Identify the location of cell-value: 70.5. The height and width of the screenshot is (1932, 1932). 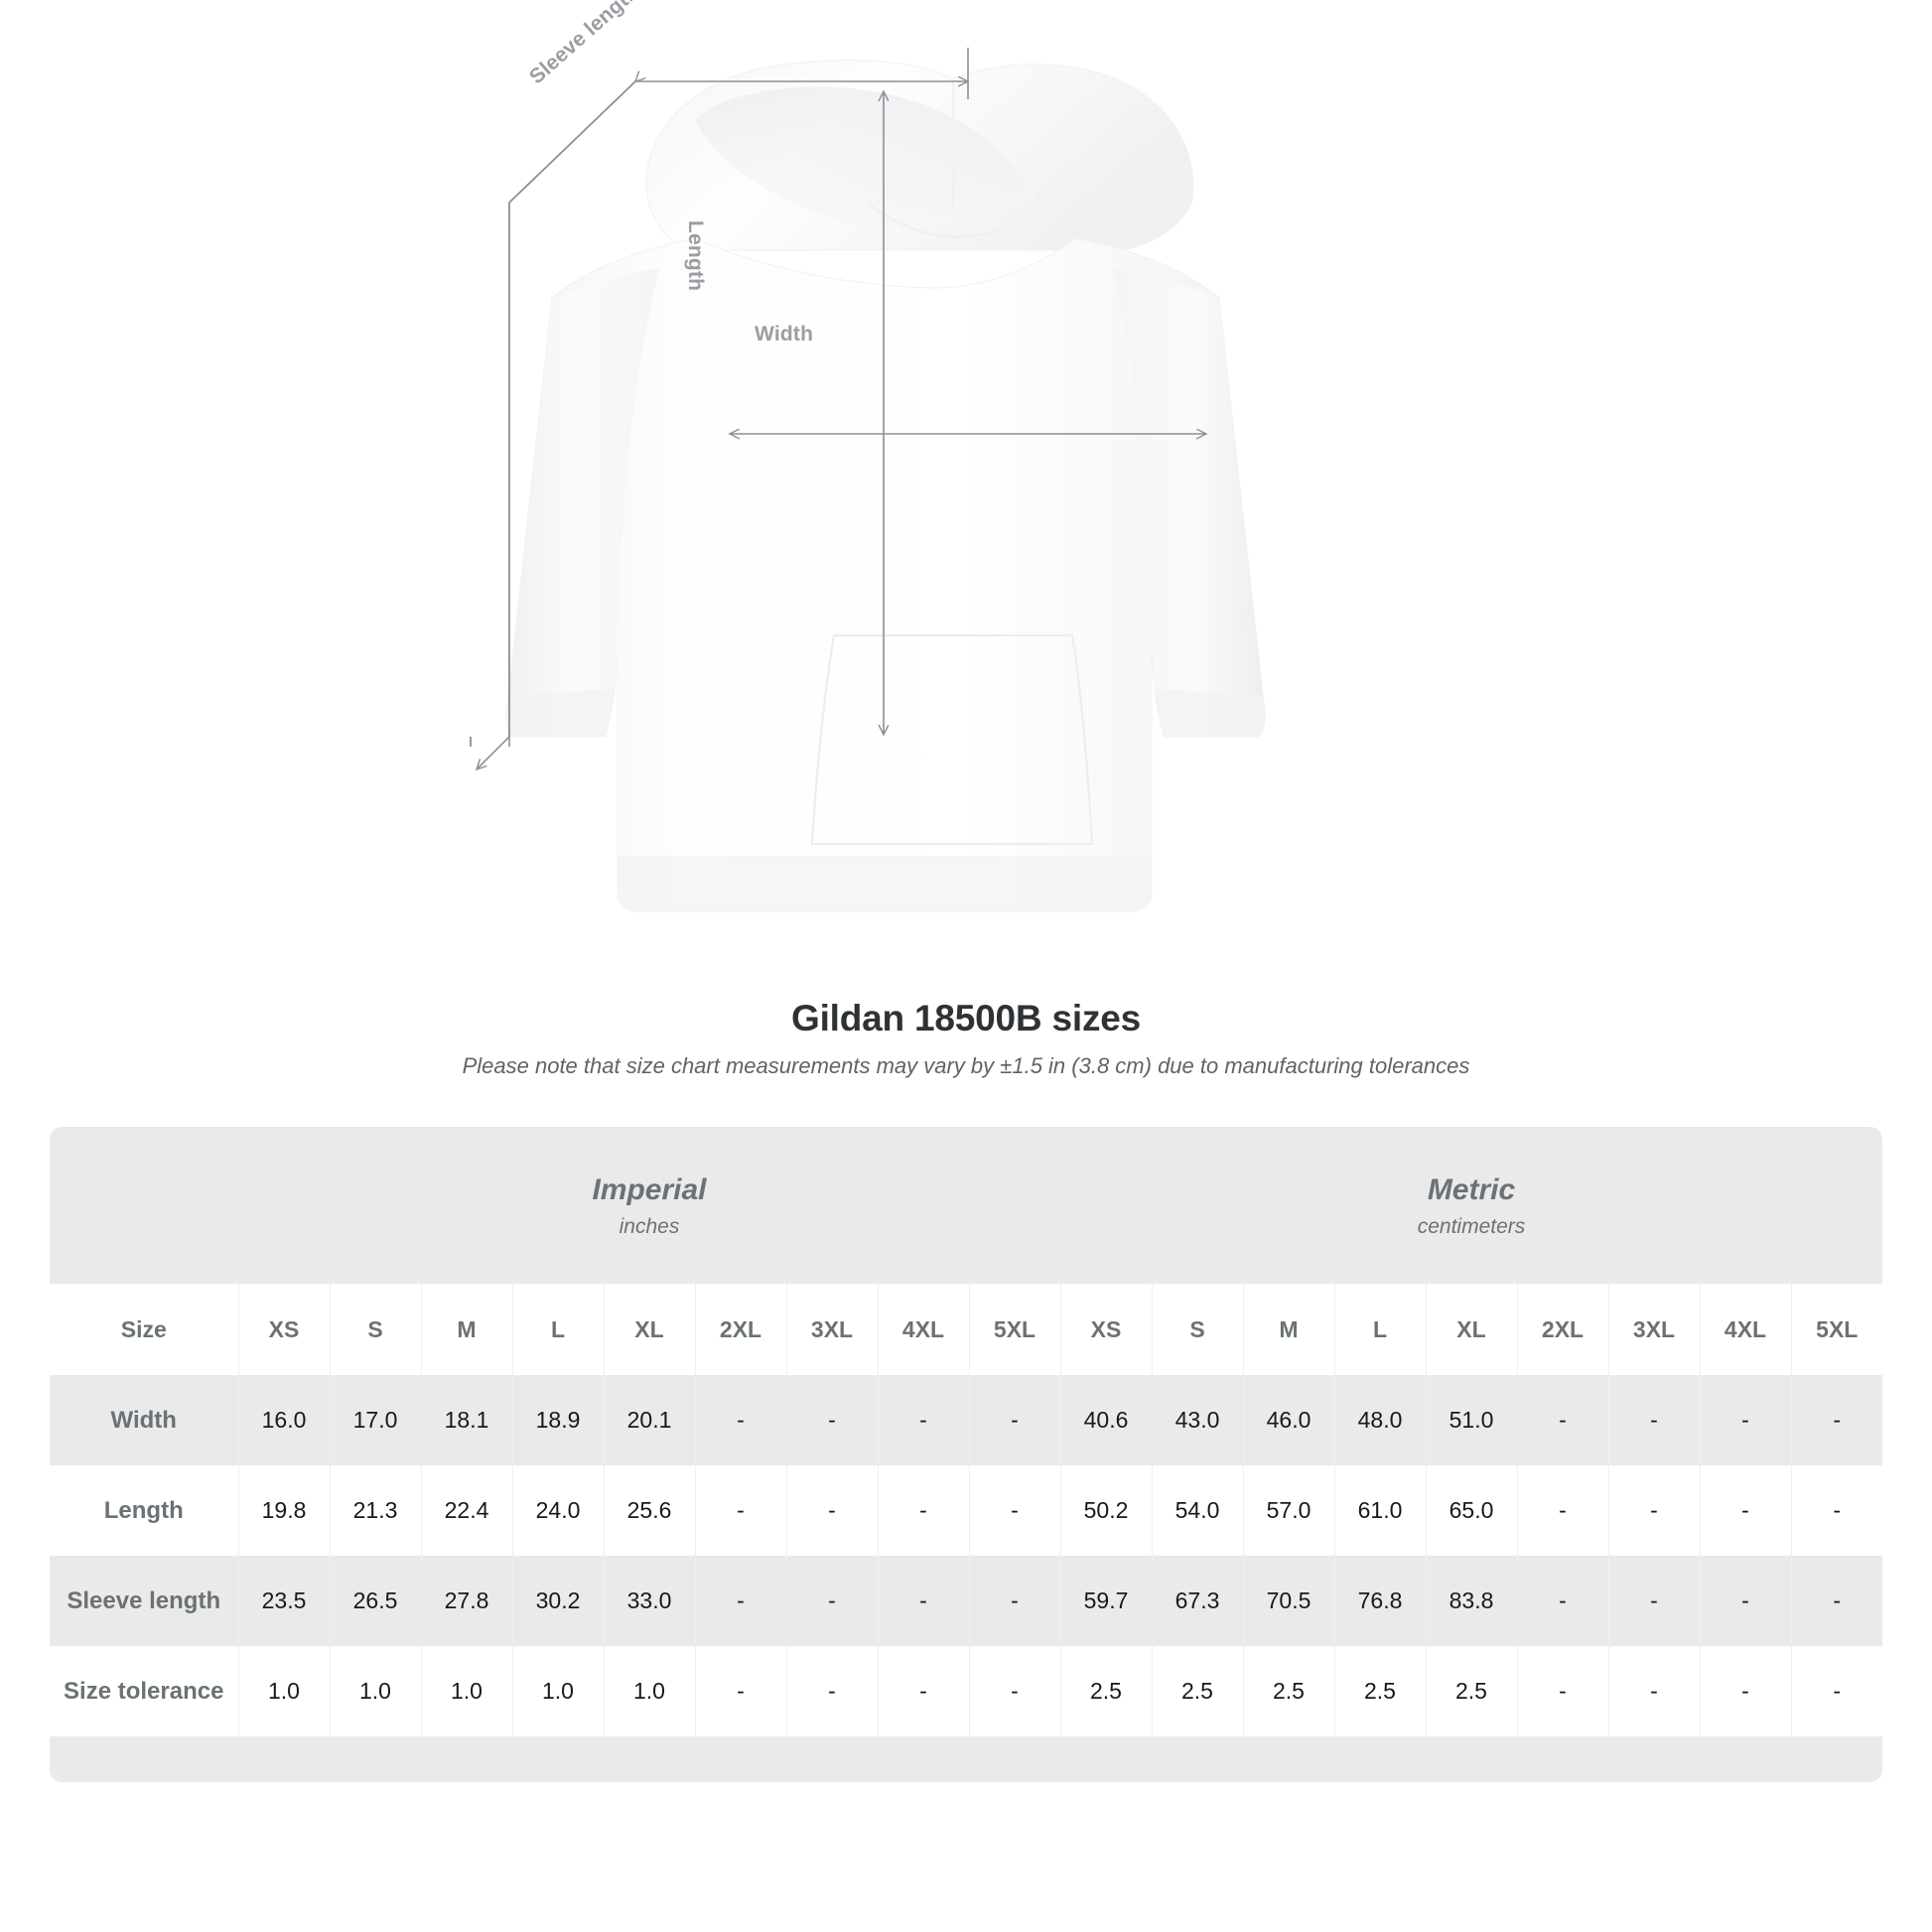
(1289, 1601).